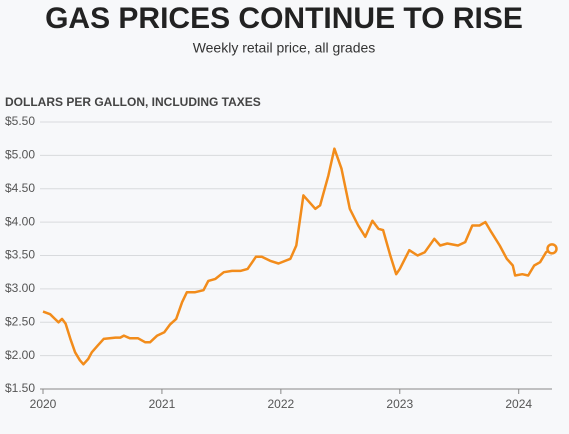 The height and width of the screenshot is (434, 569). I want to click on chart-title: GAS PRICES CONTINUE TO RISE, so click(284, 18).